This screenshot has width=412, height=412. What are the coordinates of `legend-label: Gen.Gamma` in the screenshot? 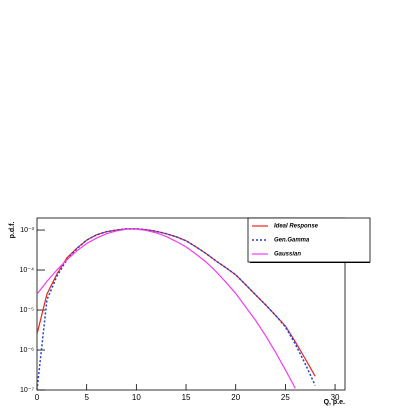 It's located at (292, 241).